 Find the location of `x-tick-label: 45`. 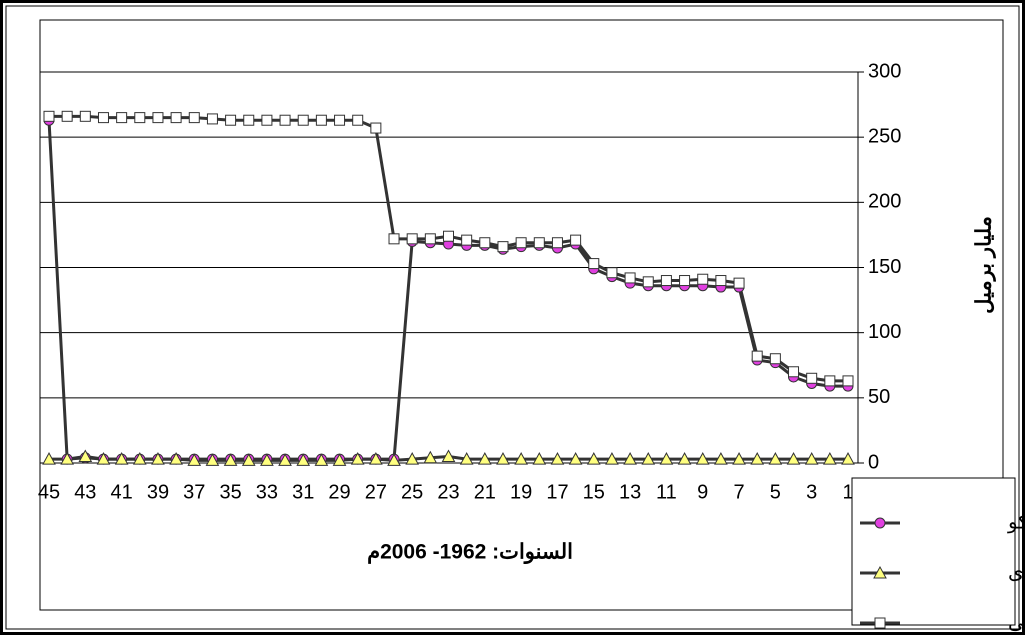

x-tick-label: 45 is located at coordinates (49, 492).